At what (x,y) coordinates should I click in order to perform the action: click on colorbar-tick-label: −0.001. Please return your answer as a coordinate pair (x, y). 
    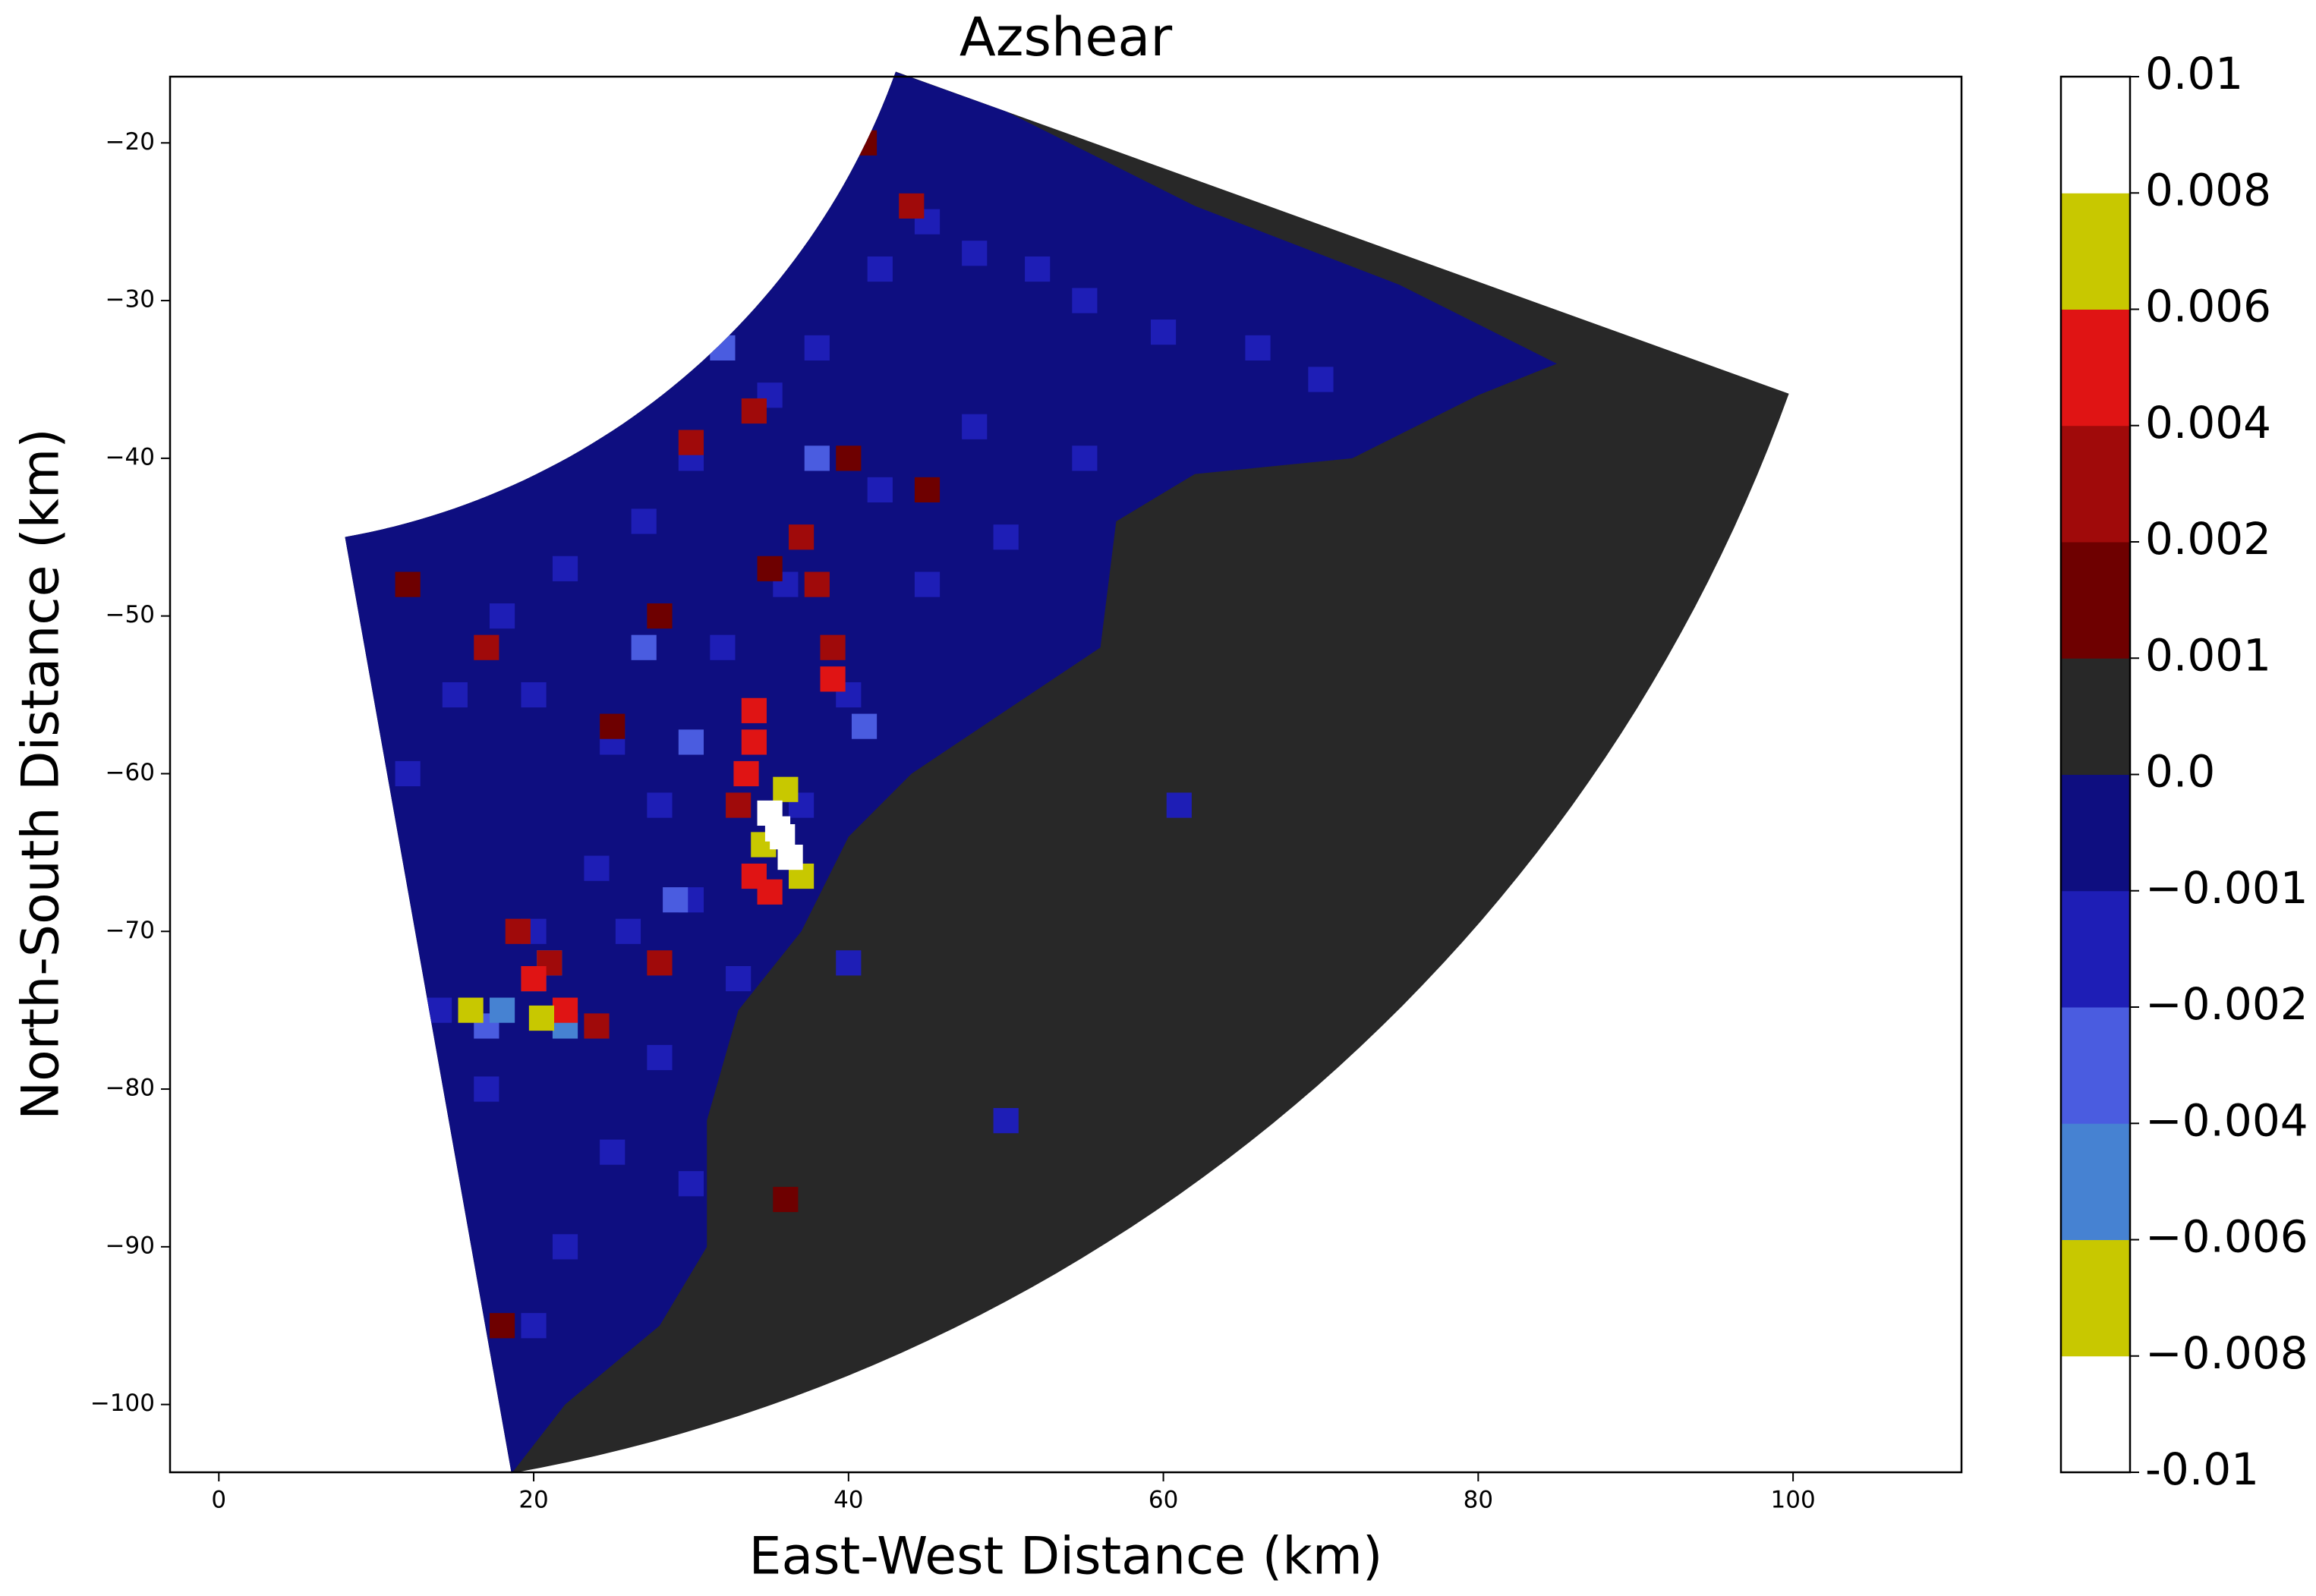
    Looking at the image, I should click on (2226, 888).